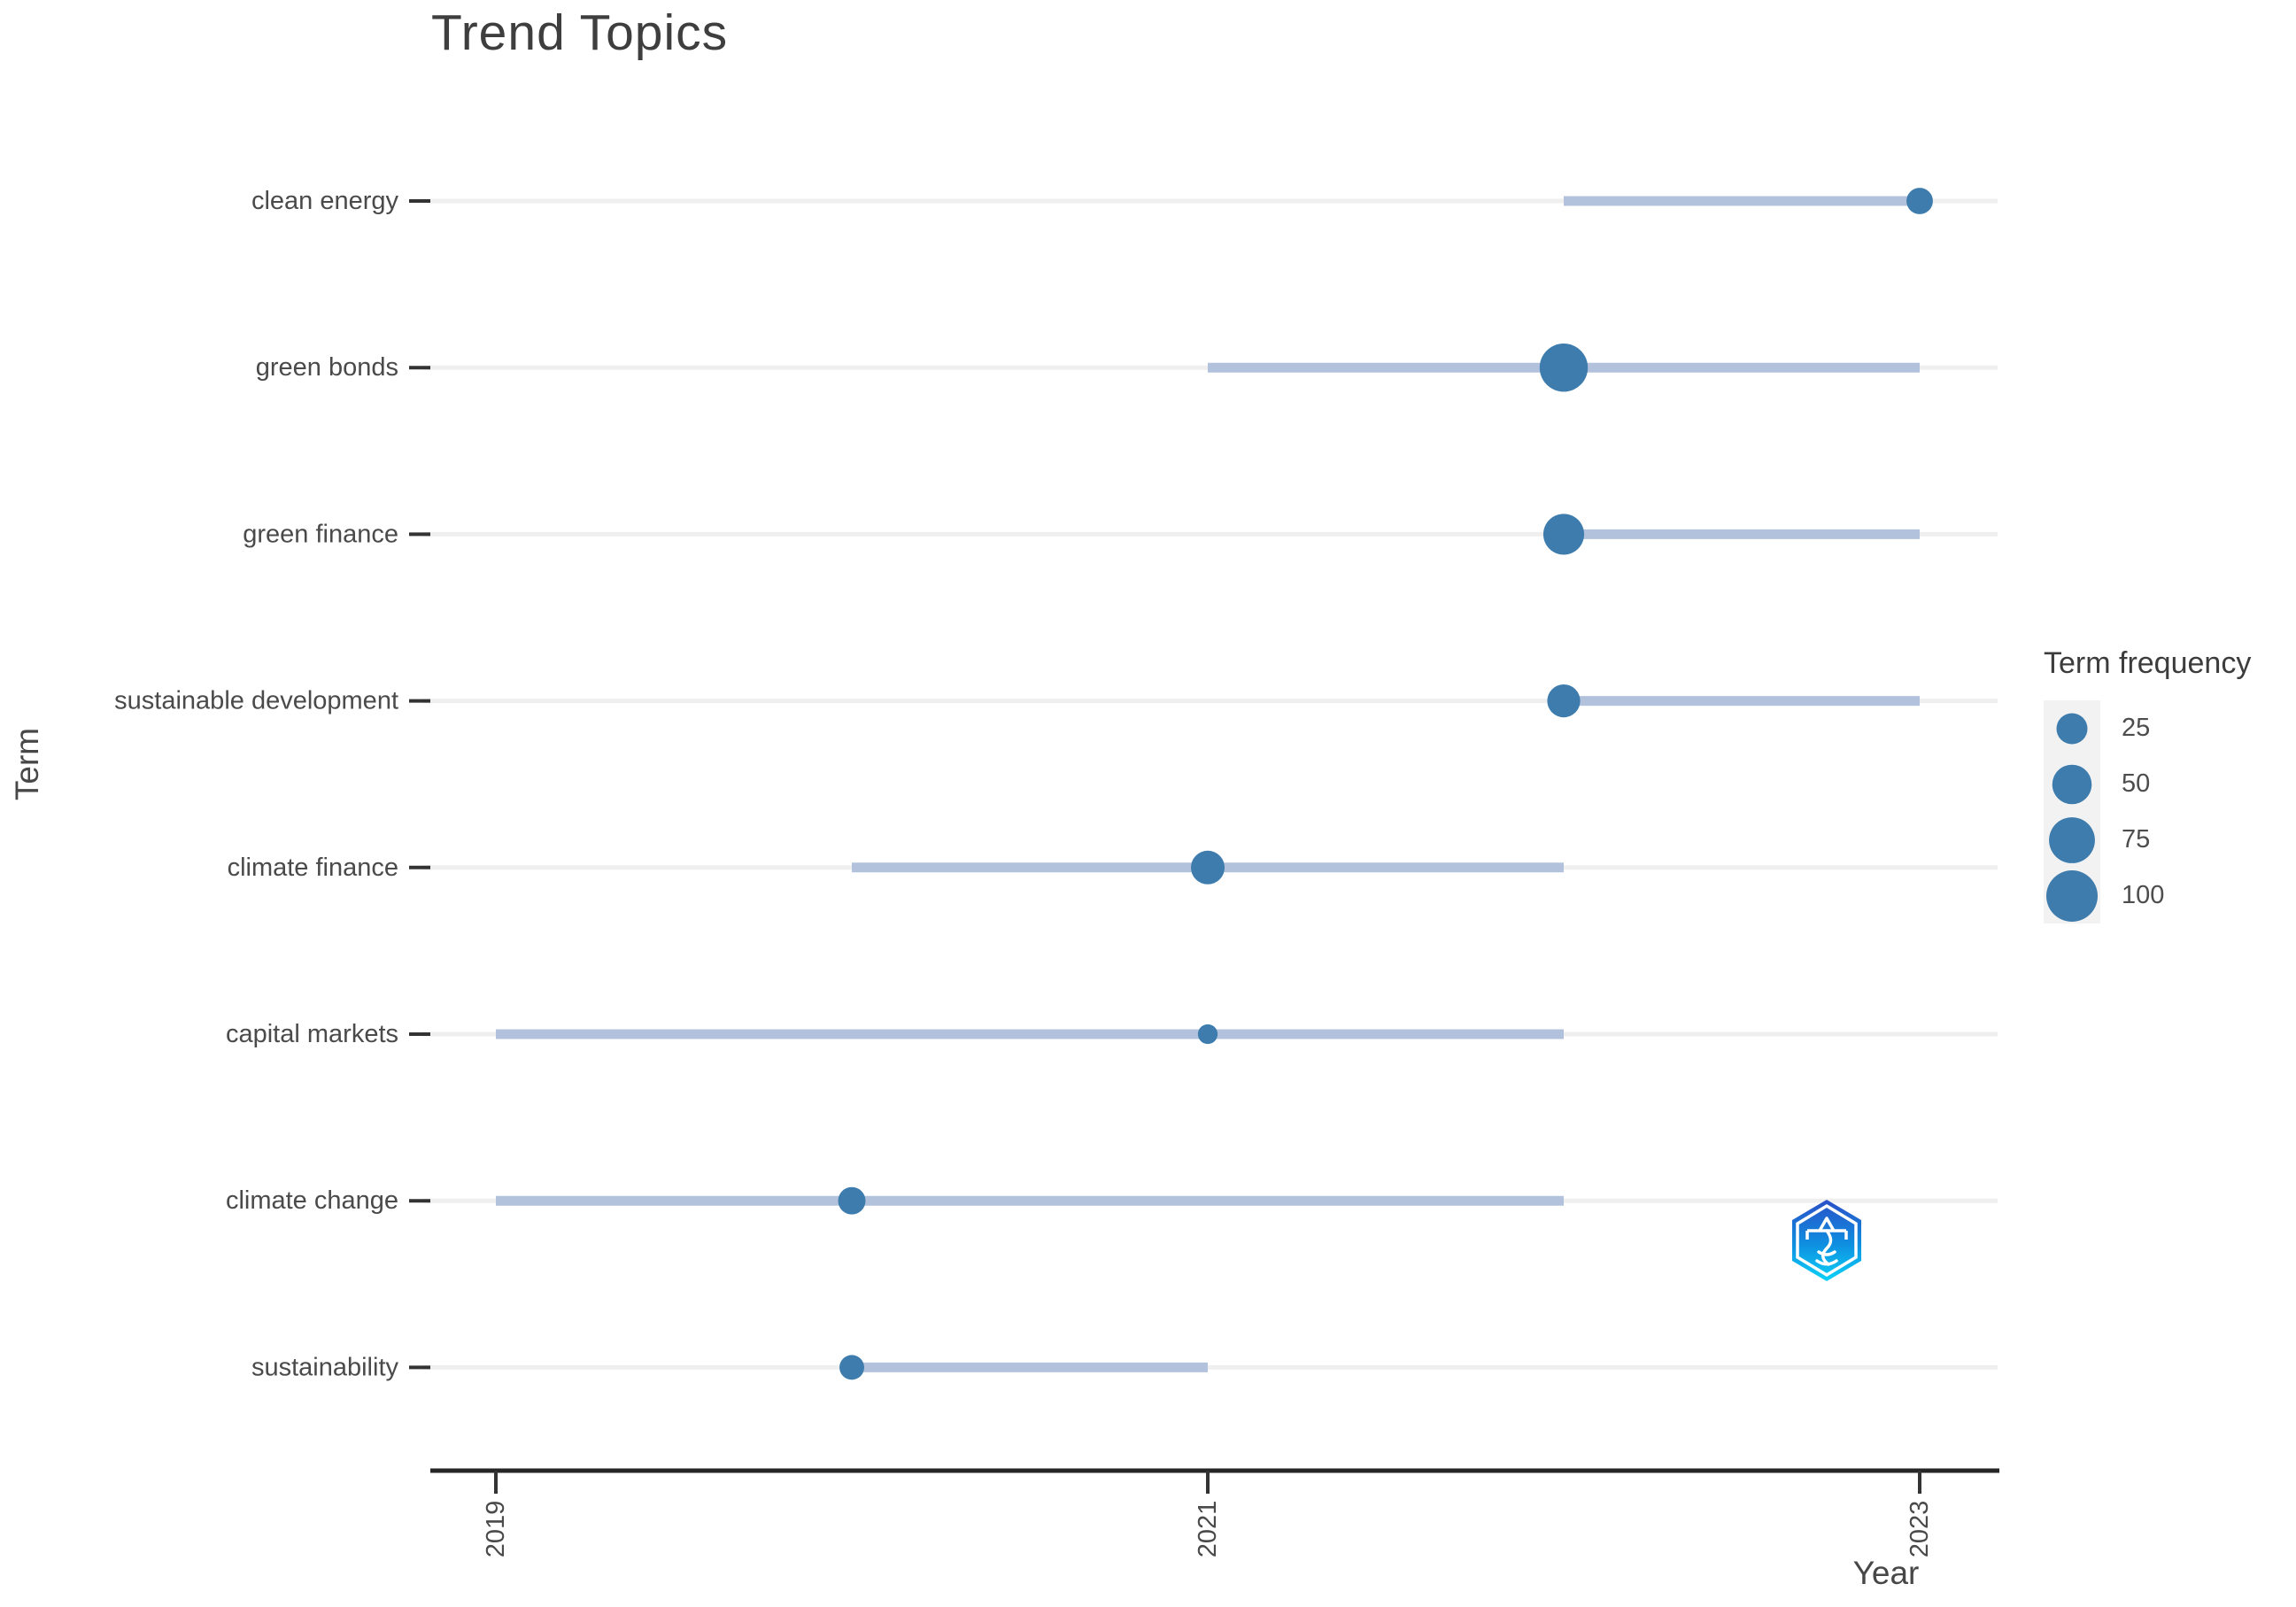  I want to click on legend-key: 100, so click(2170, 895).